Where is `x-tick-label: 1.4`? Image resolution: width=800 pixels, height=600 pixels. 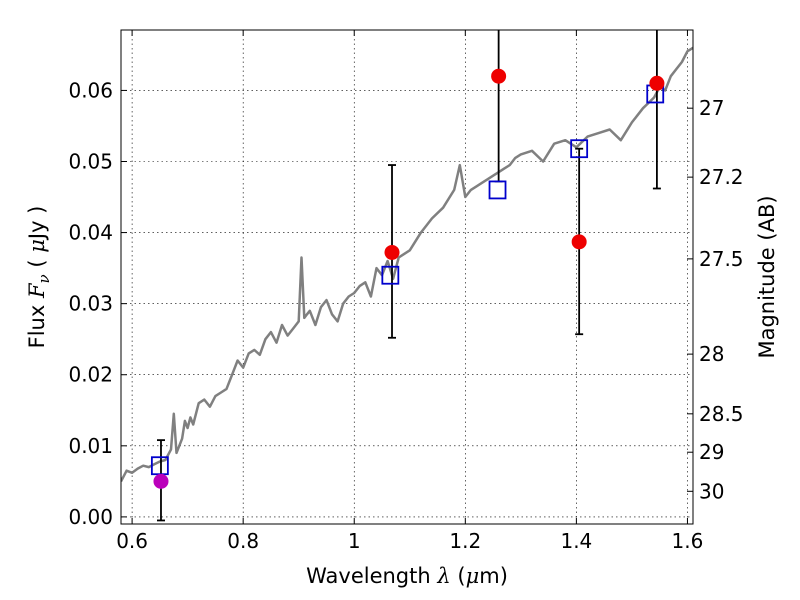
x-tick-label: 1.4 is located at coordinates (576, 541).